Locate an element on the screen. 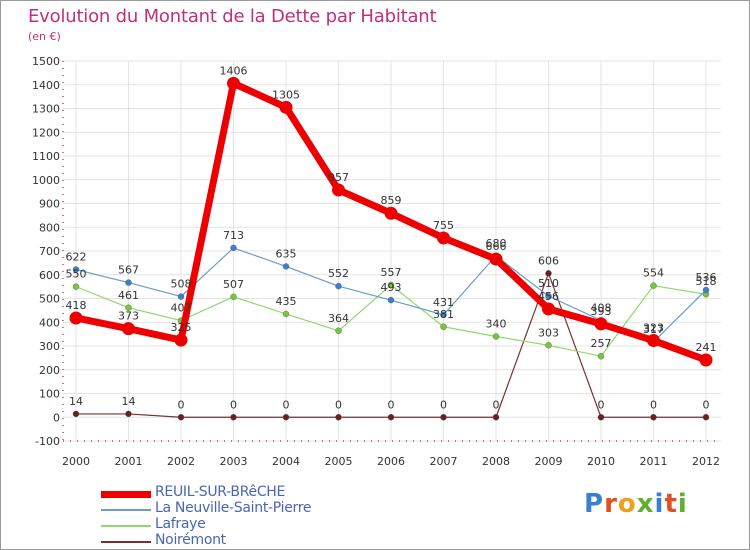 The width and height of the screenshot is (750, 550). legend-label: Noirémont is located at coordinates (190, 540).